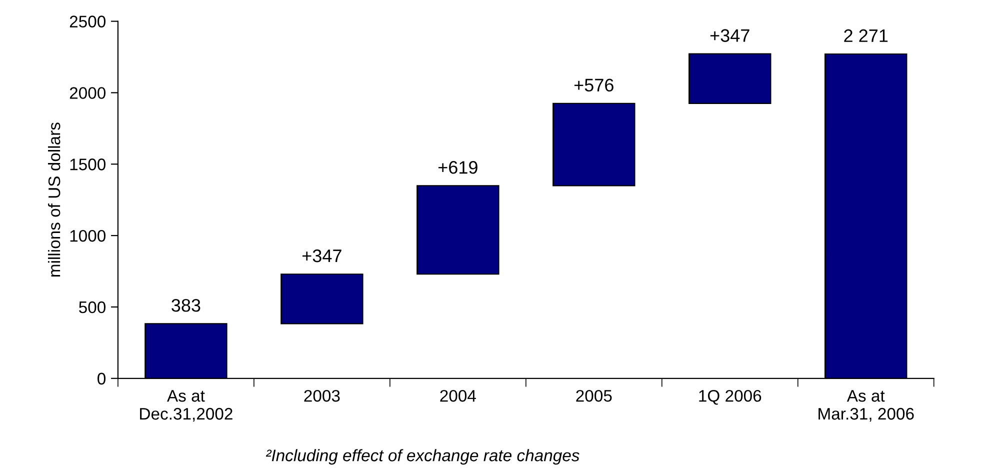 This screenshot has width=983, height=473. What do you see at coordinates (458, 396) in the screenshot?
I see `x-tick-label: 2004` at bounding box center [458, 396].